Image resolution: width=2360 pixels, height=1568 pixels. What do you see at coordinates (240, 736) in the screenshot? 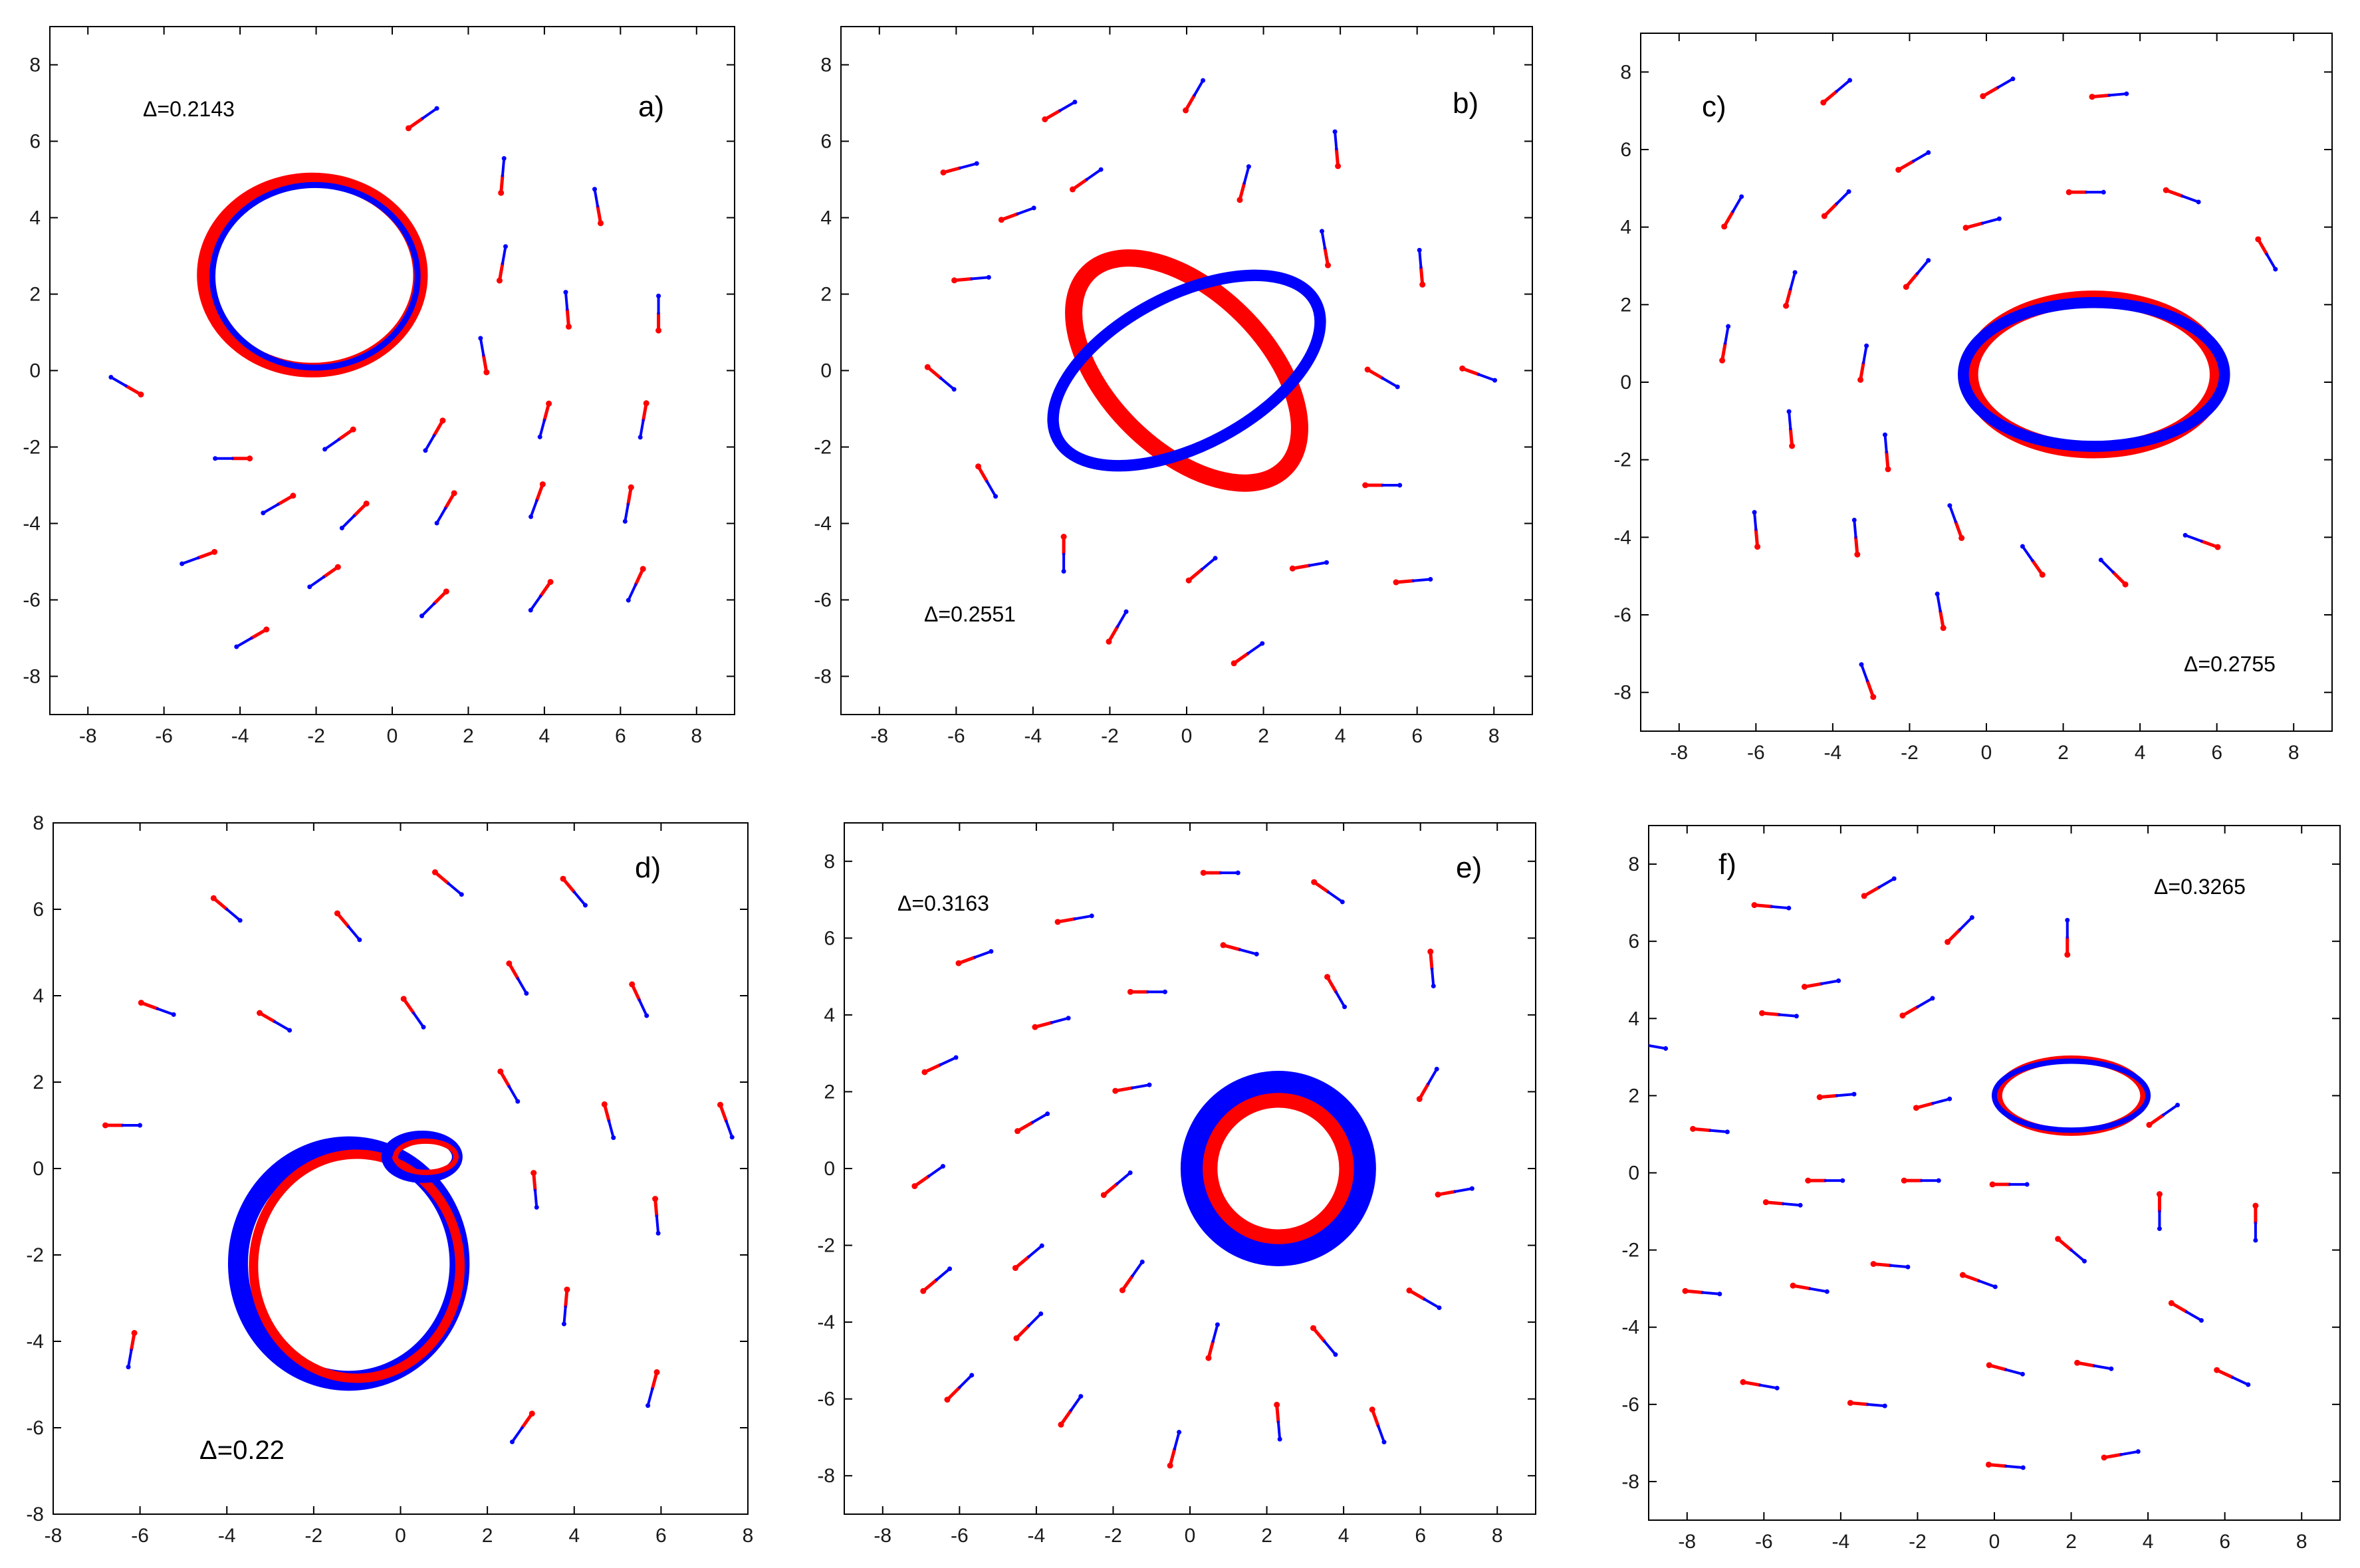
I see `x-tick-label: -4` at bounding box center [240, 736].